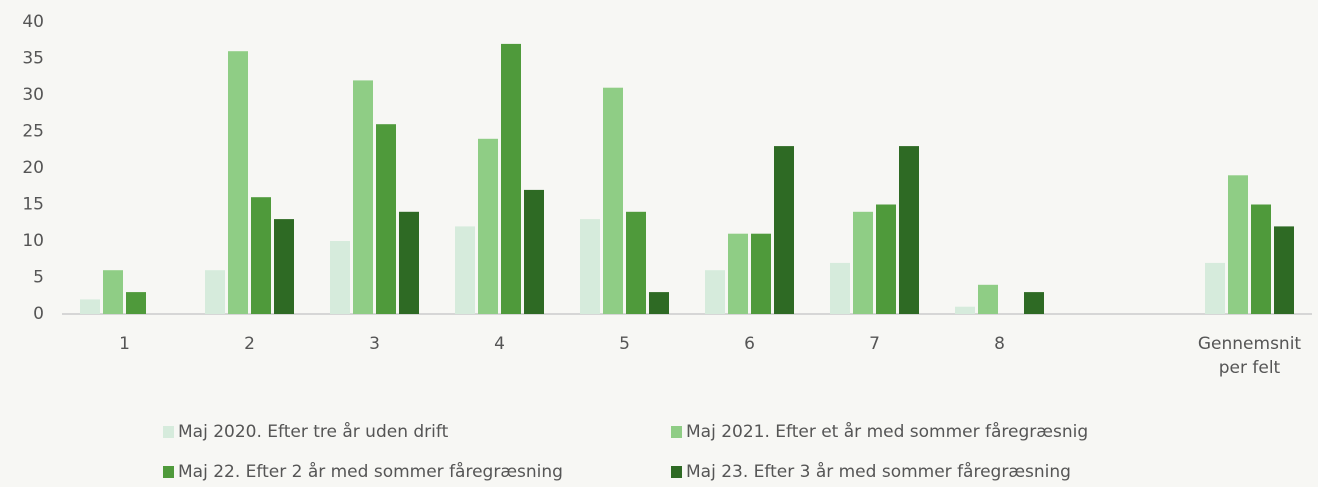 The width and height of the screenshot is (1318, 487). Describe the element at coordinates (33, 132) in the screenshot. I see `y-tick-label: 25` at that location.